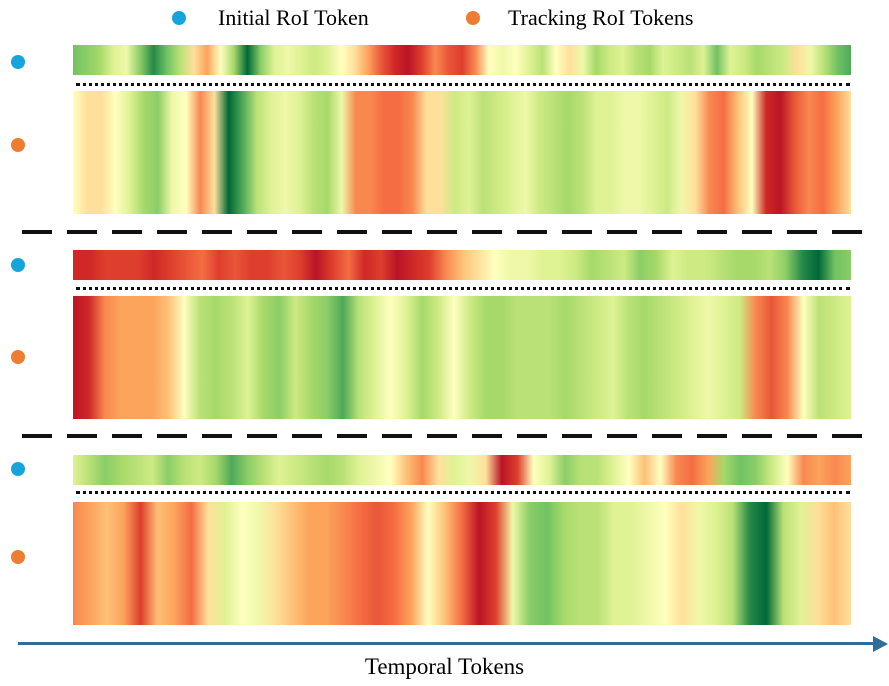 Image resolution: width=889 pixels, height=686 pixels. Describe the element at coordinates (473, 18) in the screenshot. I see `tracking-roi-legend-dot` at that location.